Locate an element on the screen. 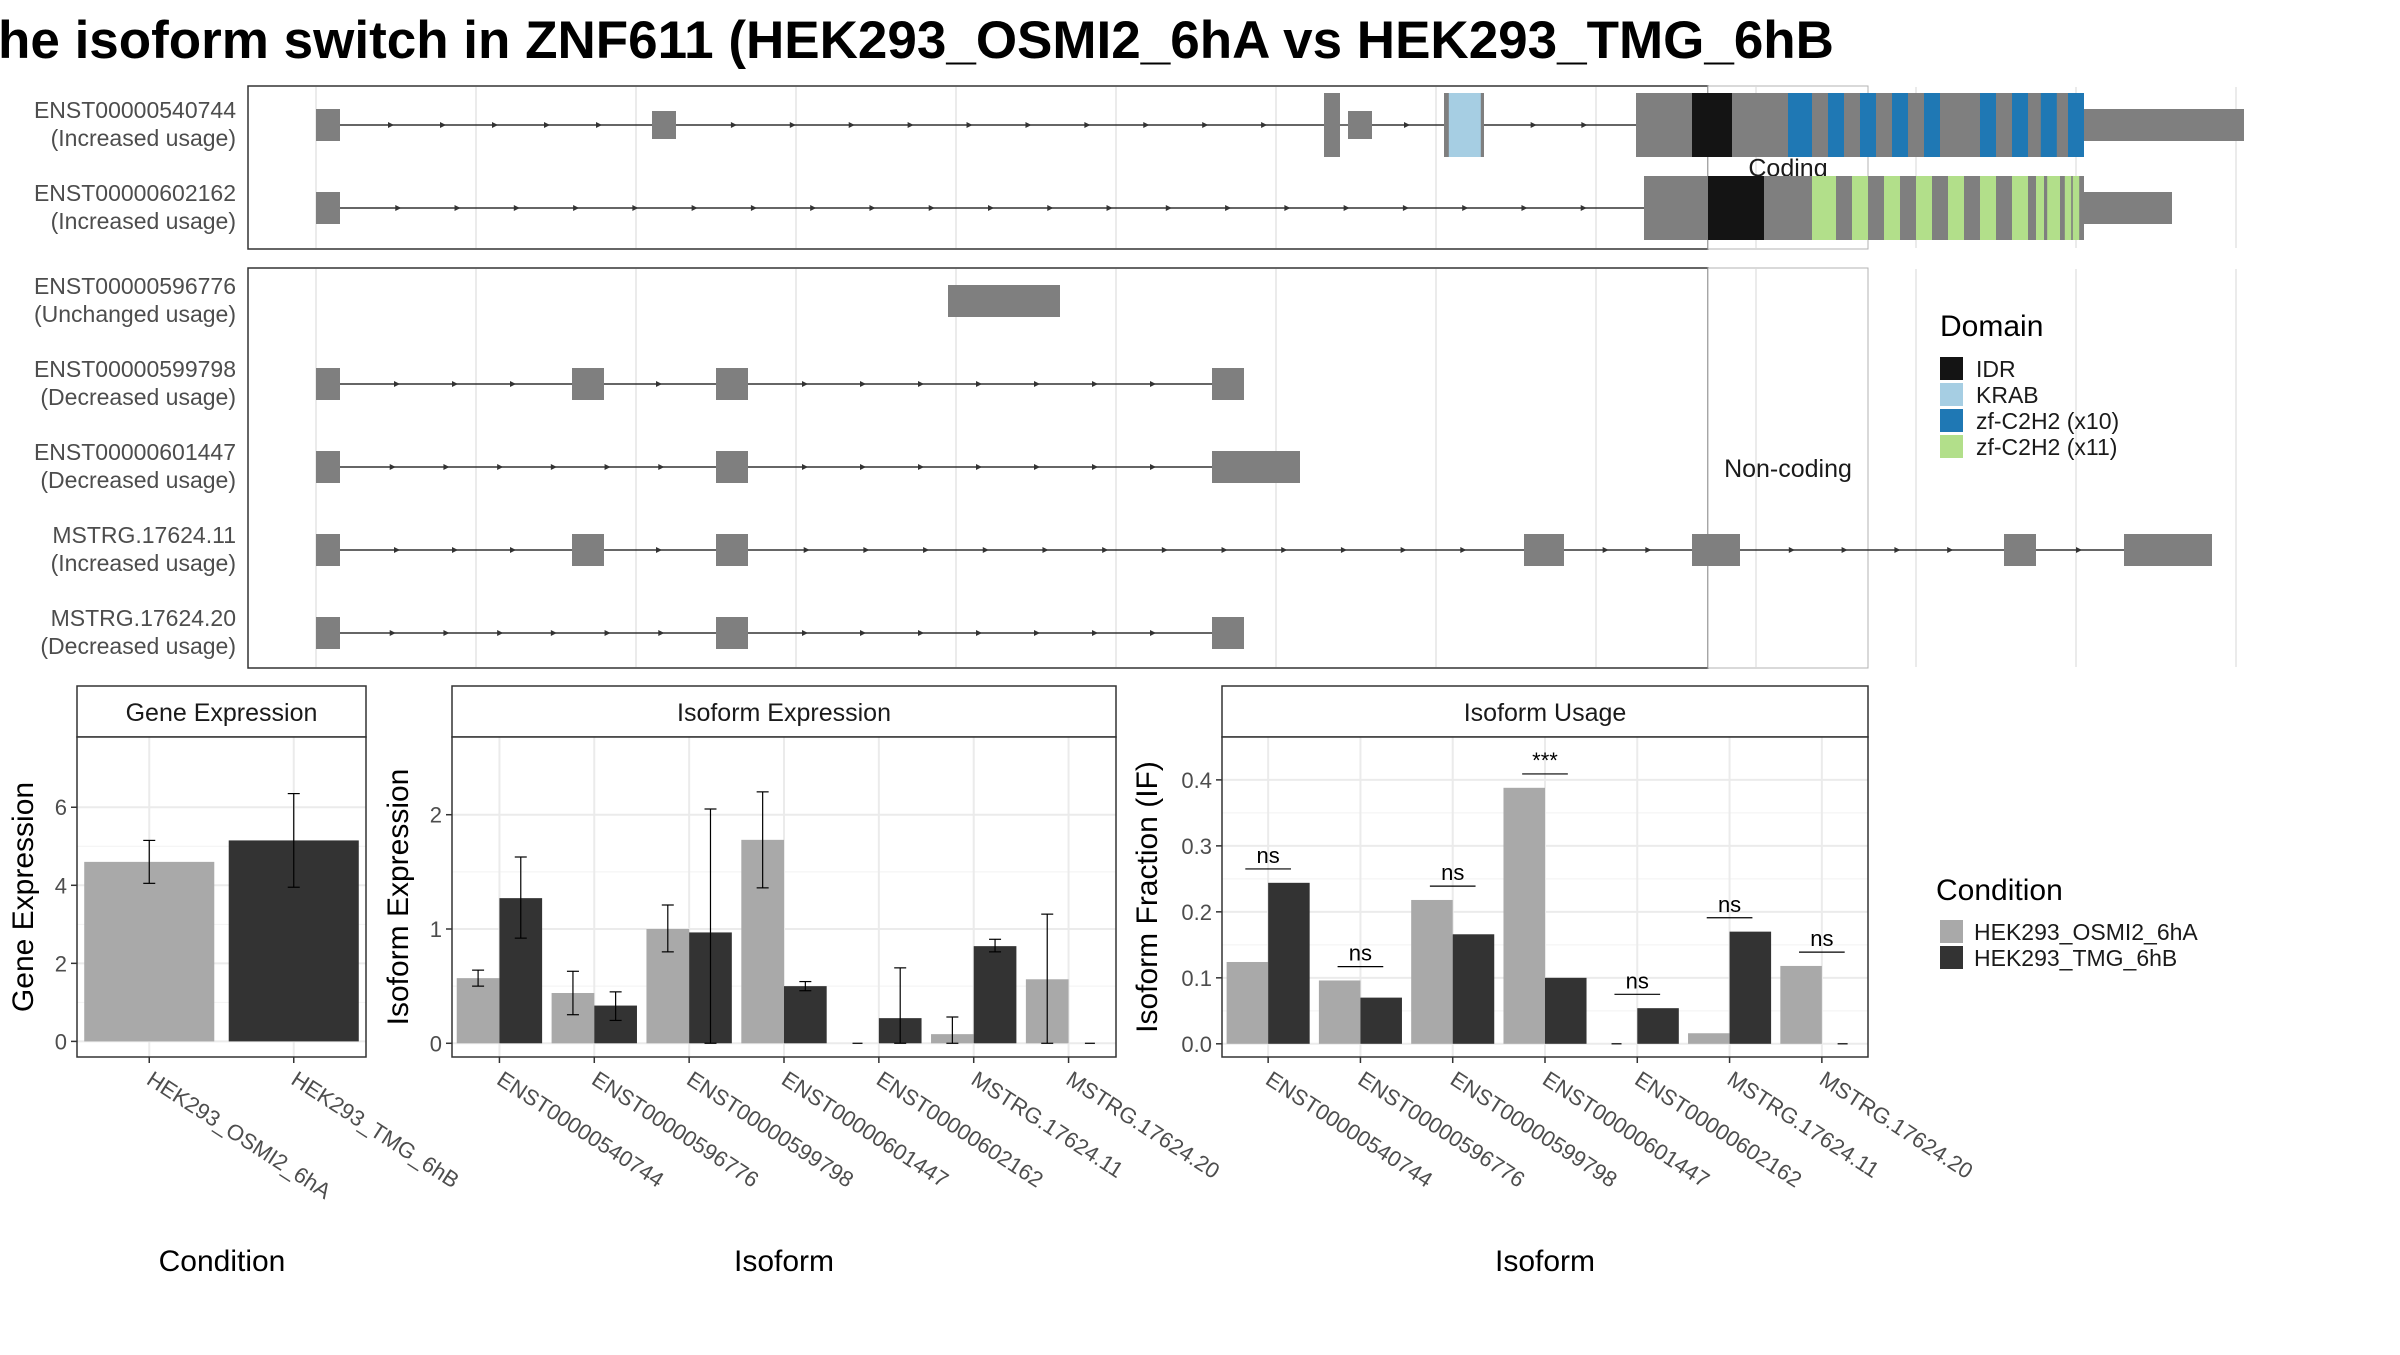 The image size is (2400, 1355). noncoding-panel-strip-label: Non-coding is located at coordinates (1788, 469).